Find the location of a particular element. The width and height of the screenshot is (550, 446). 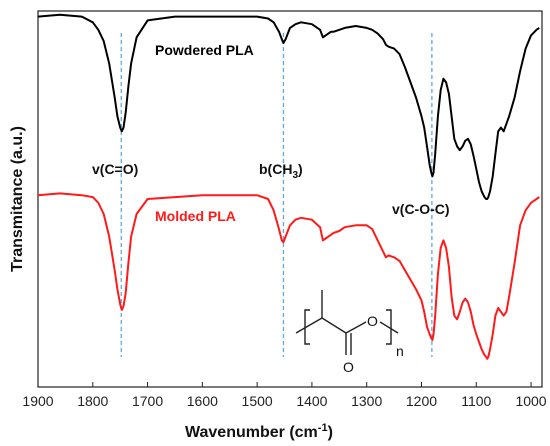

annotation-coc: v(C-O-C) is located at coordinates (421, 209).